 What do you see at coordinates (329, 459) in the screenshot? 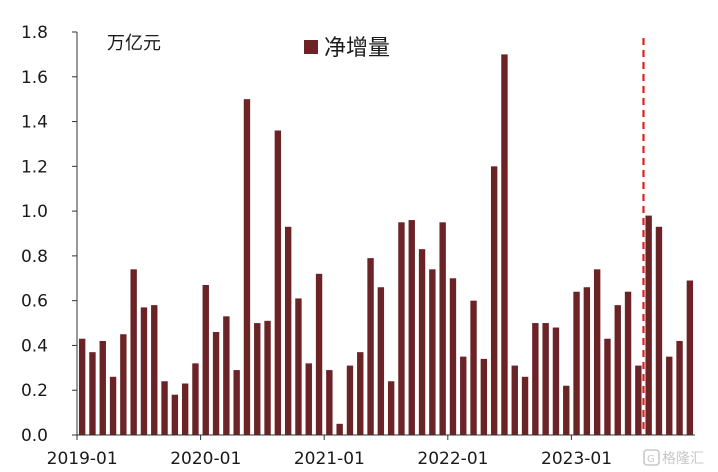
I see `x-tick-label: 2021-01` at bounding box center [329, 459].